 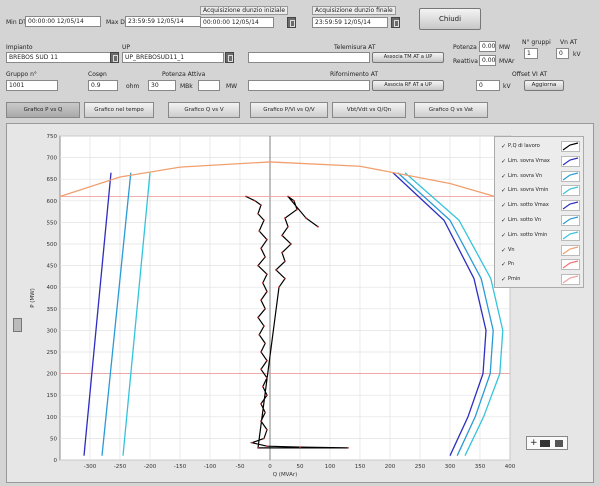 What do you see at coordinates (544, 85) in the screenshot?
I see `aggiorna-button: Aggiorna` at bounding box center [544, 85].